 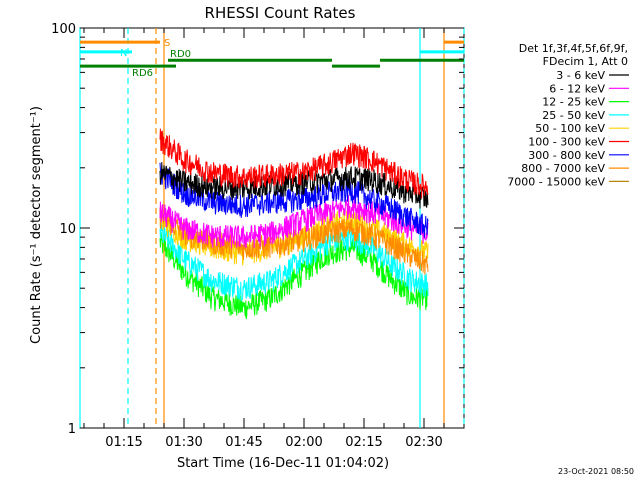 What do you see at coordinates (303, 442) in the screenshot?
I see `x-tick-label: 02:00` at bounding box center [303, 442].